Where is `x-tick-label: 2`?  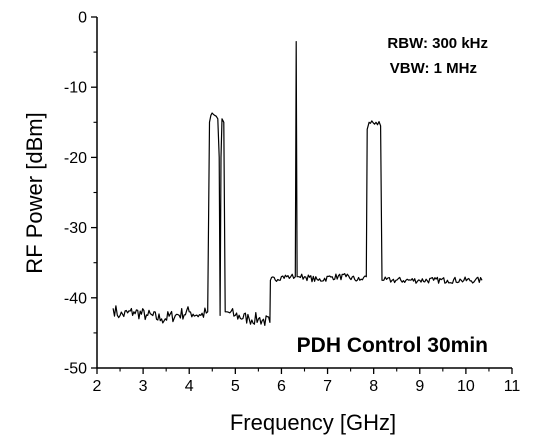
x-tick-label: 2 is located at coordinates (97, 386).